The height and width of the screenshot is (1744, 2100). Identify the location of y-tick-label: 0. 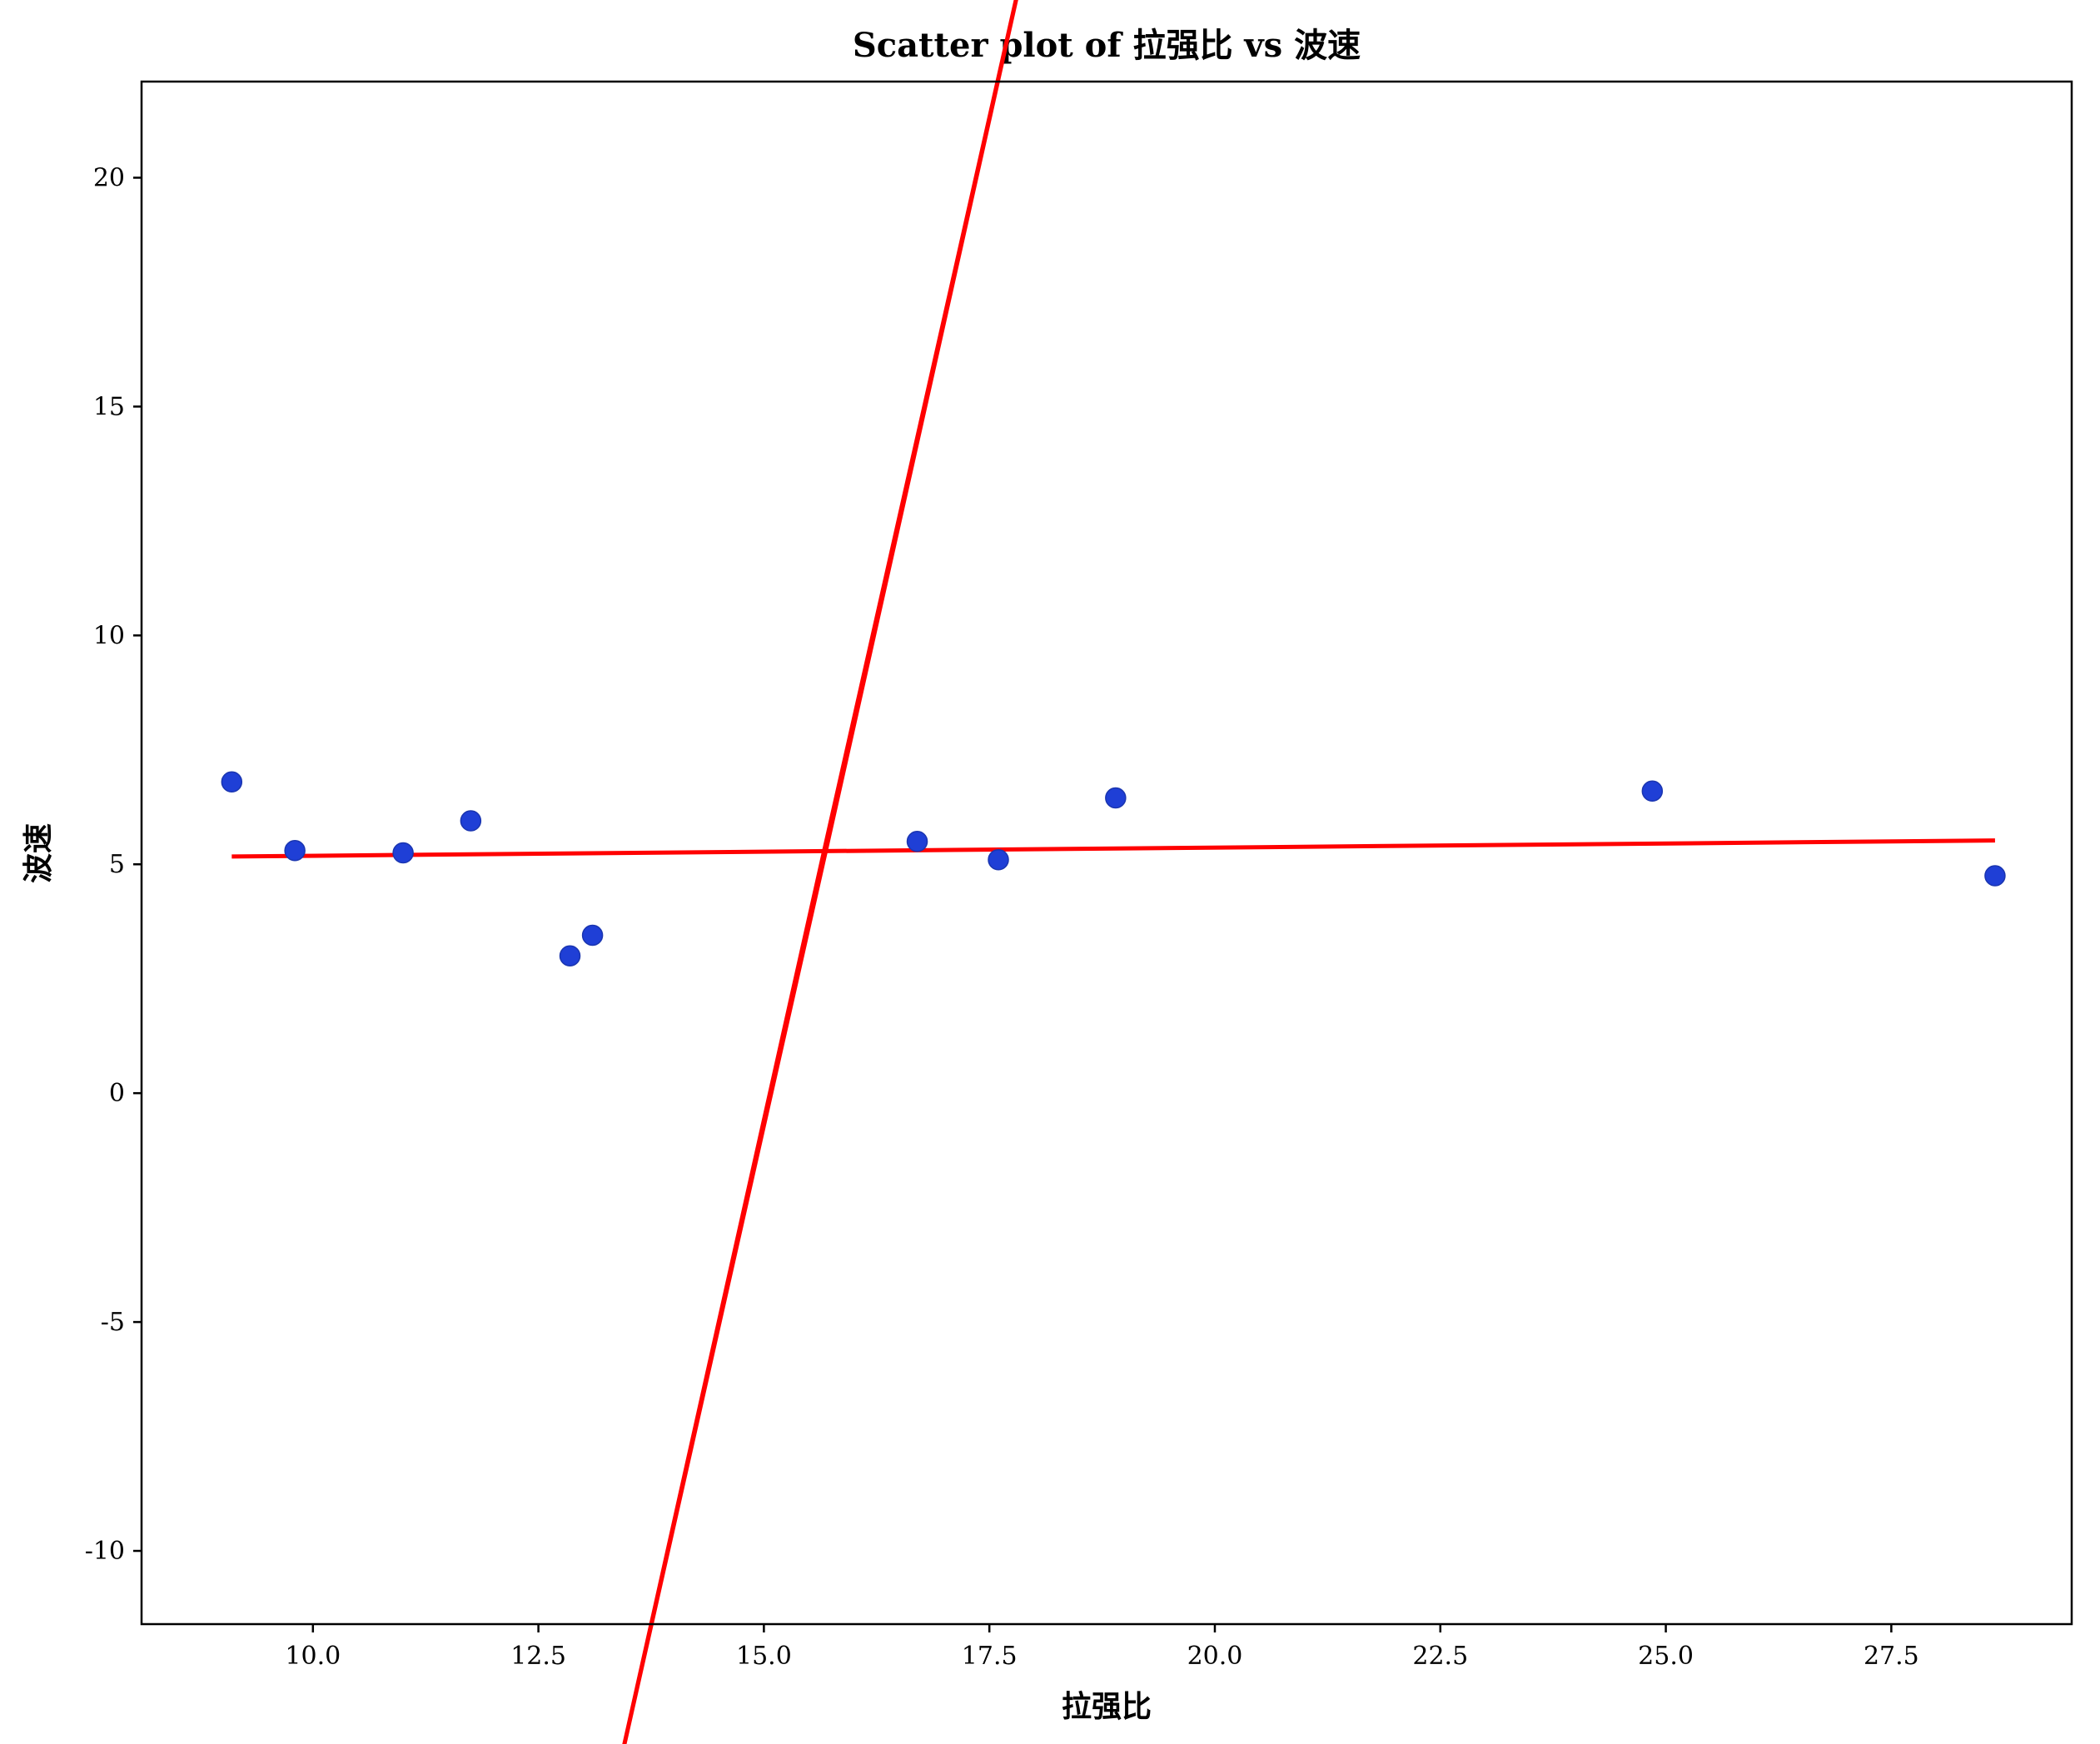
(117, 1093).